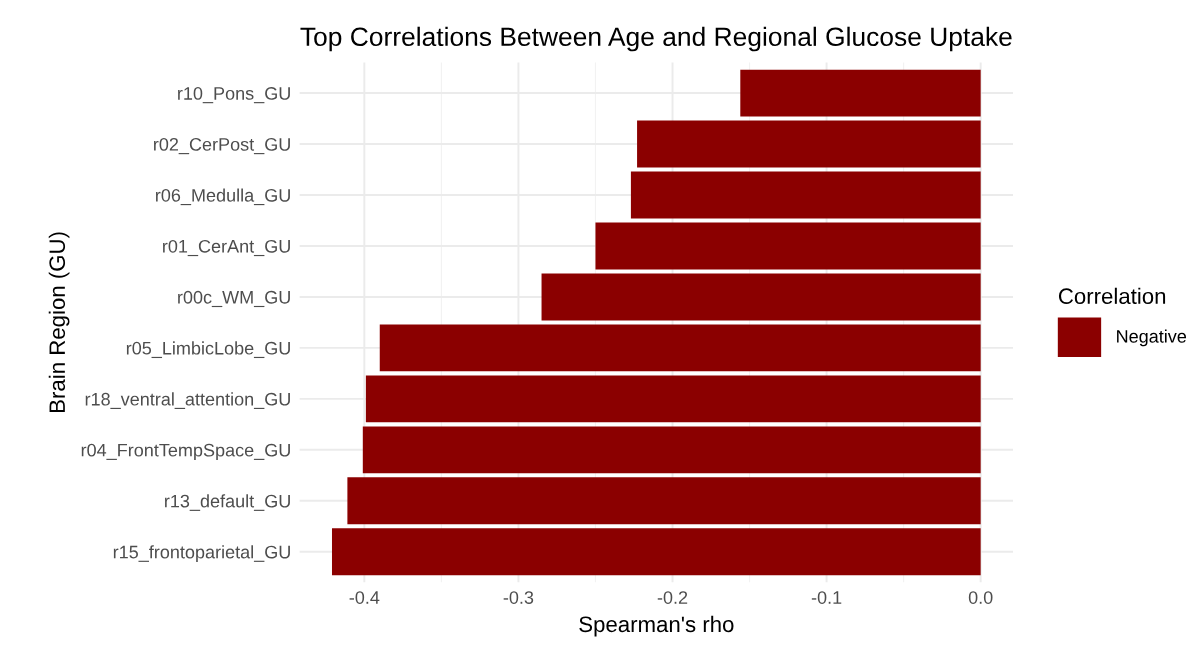  I want to click on x-tick-label: 0.0, so click(980, 597).